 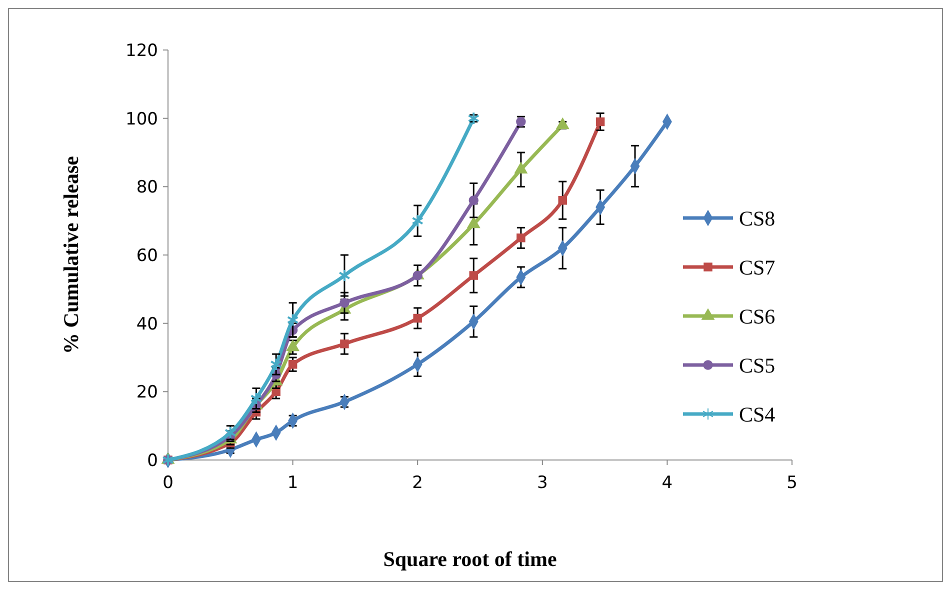 I want to click on x-tick-label: 0, so click(x=168, y=483).